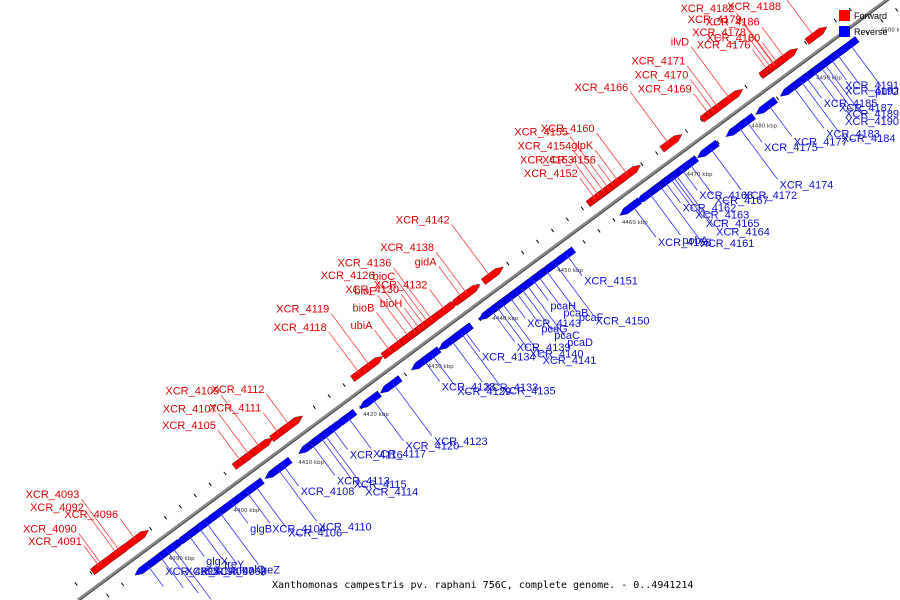 The height and width of the screenshot is (600, 900). I want to click on reverse-gene-label: XCR_4164, so click(743, 232).